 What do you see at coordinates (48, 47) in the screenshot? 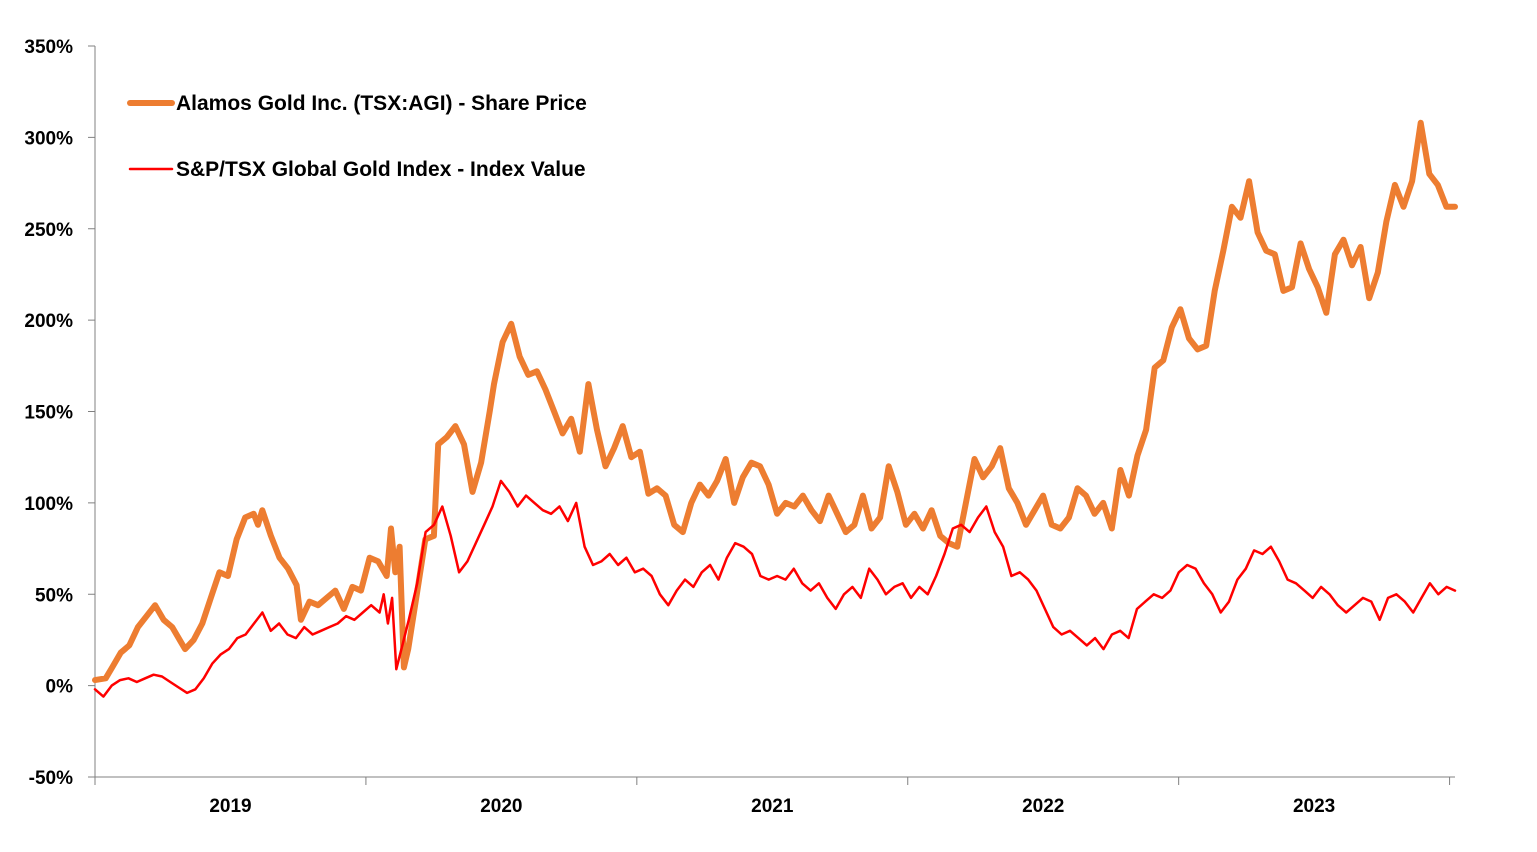
I see `y-tick-label: 350%` at bounding box center [48, 47].